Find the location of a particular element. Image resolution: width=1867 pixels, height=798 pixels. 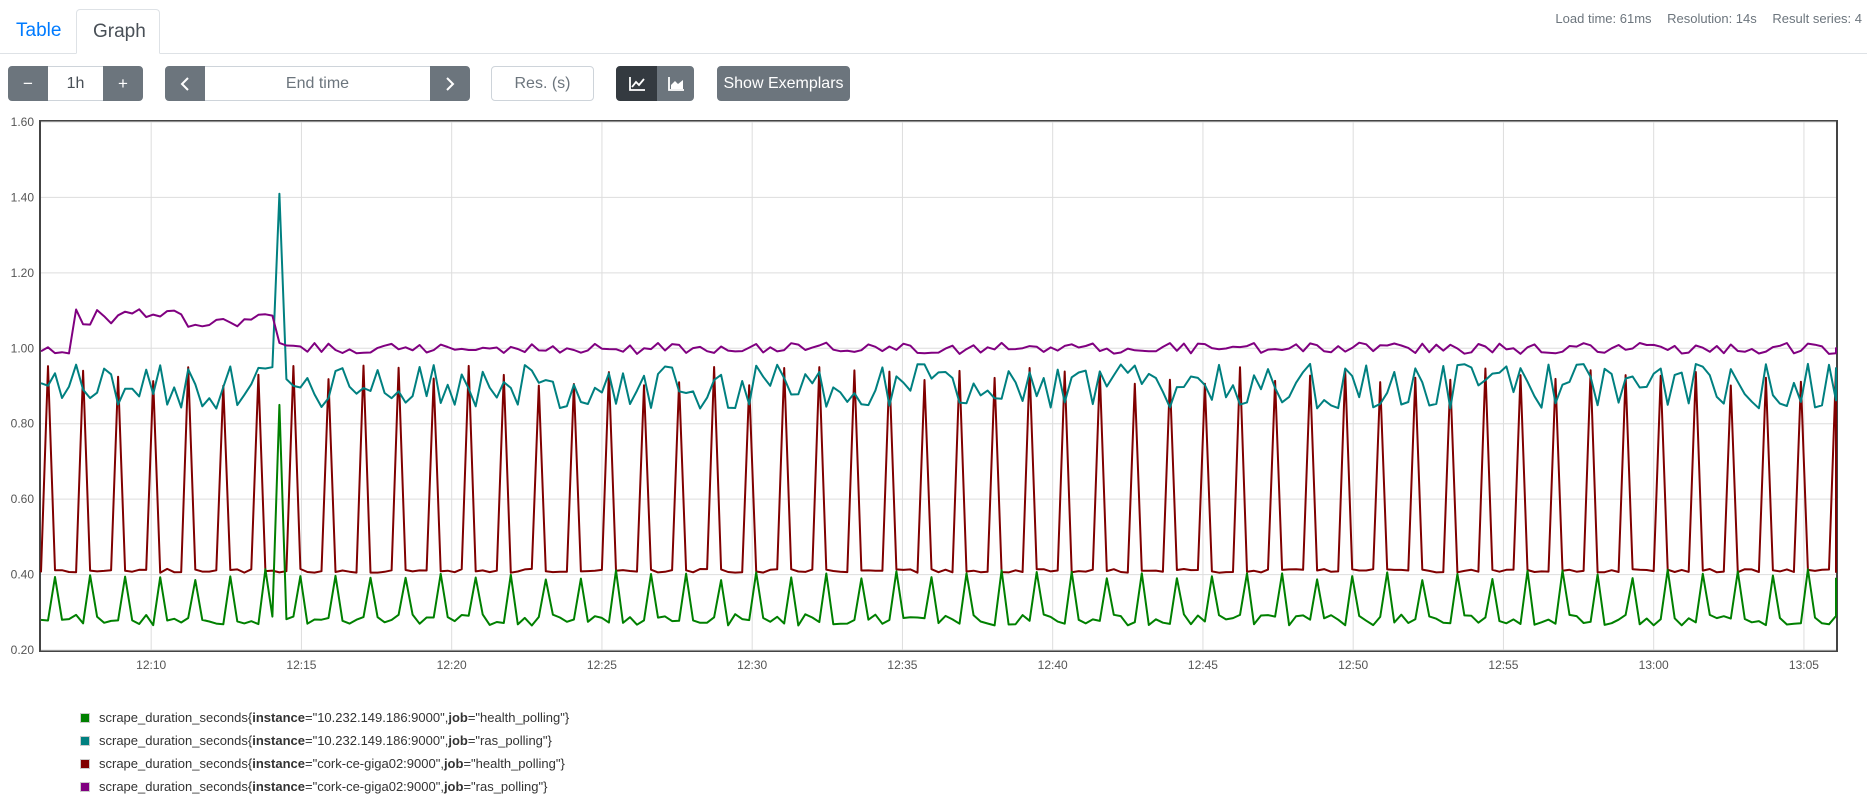

x-tick-label: 12:20 is located at coordinates (452, 664).